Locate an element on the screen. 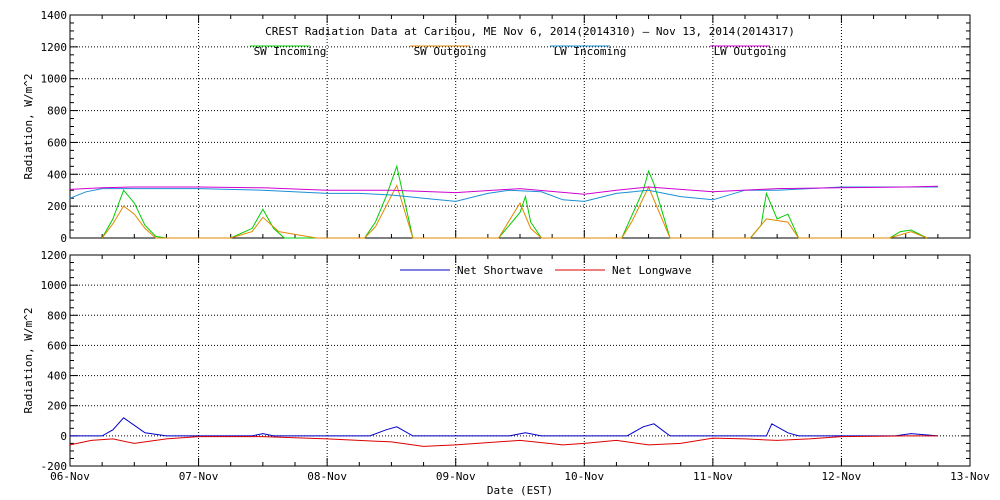  series-line-lw-outgoing is located at coordinates (503, 190).